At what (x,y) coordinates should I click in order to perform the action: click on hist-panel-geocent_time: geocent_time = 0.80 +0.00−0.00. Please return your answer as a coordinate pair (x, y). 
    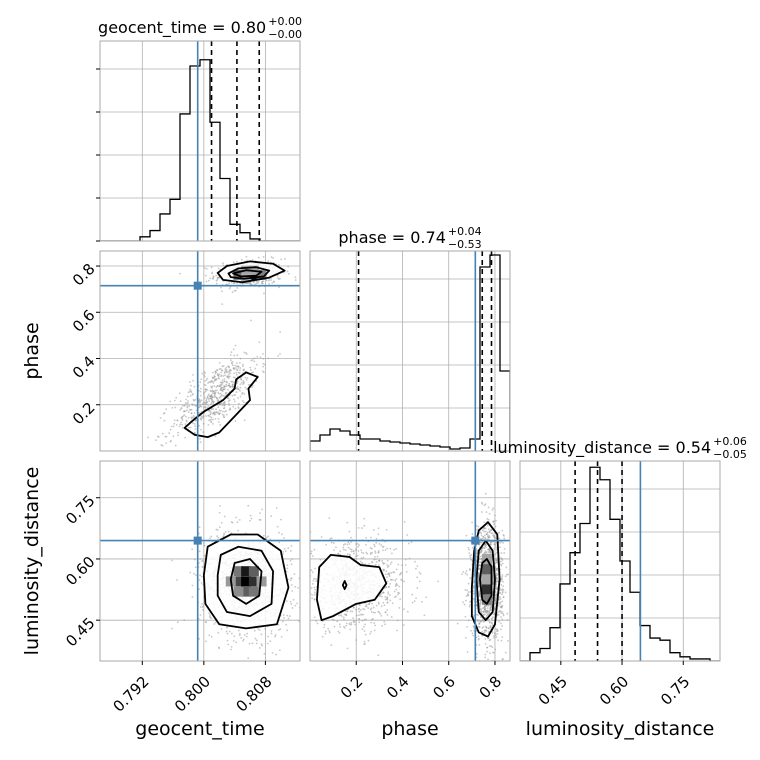
    Looking at the image, I should click on (199, 128).